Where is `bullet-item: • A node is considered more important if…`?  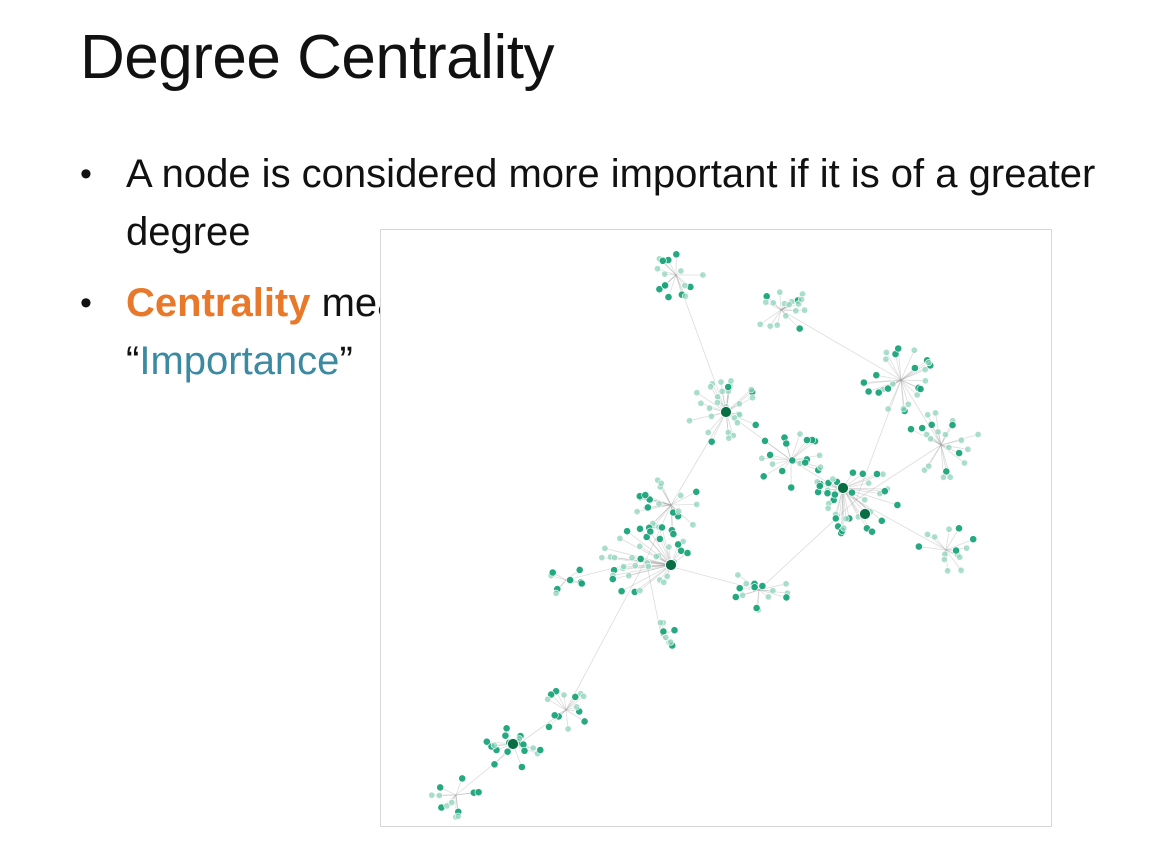 bullet-item: • A node is considered more important if… is located at coordinates (616, 203).